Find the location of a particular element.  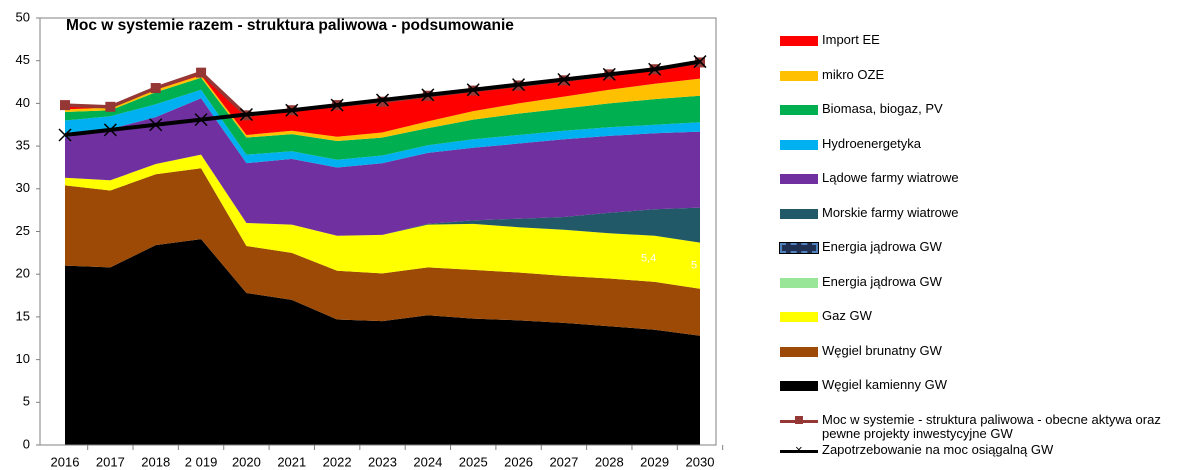

legend-item: × Zapotrzebowanie na moc osiągalną GW is located at coordinates (985, 455).